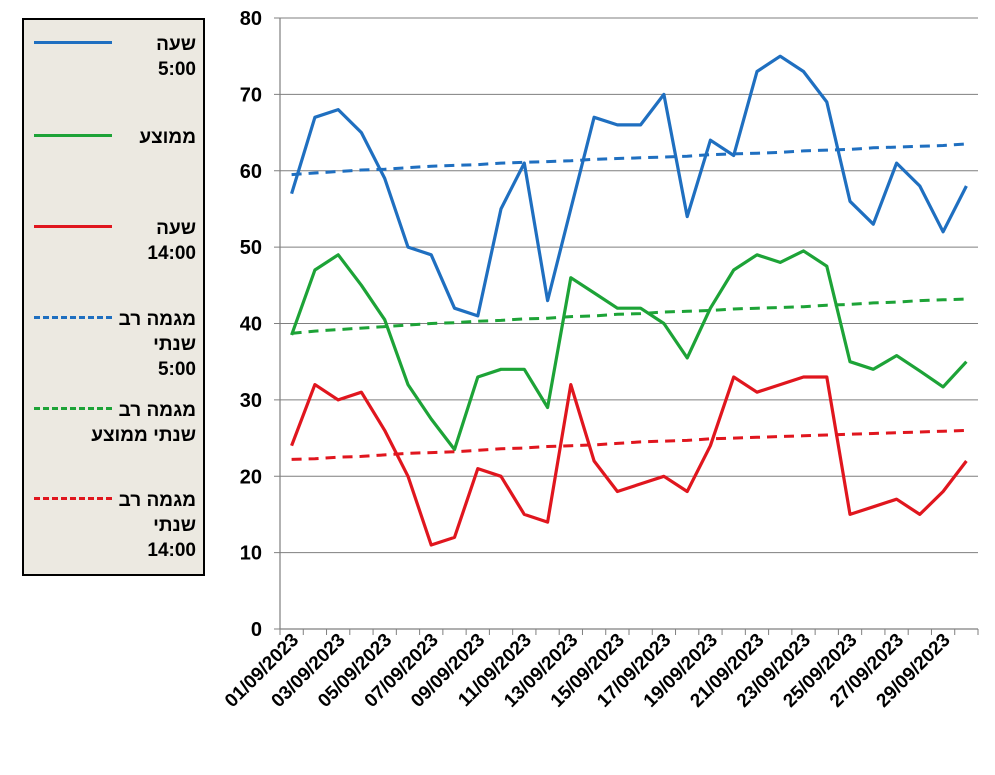  What do you see at coordinates (251, 325) in the screenshot?
I see `y-tick-label: 40` at bounding box center [251, 325].